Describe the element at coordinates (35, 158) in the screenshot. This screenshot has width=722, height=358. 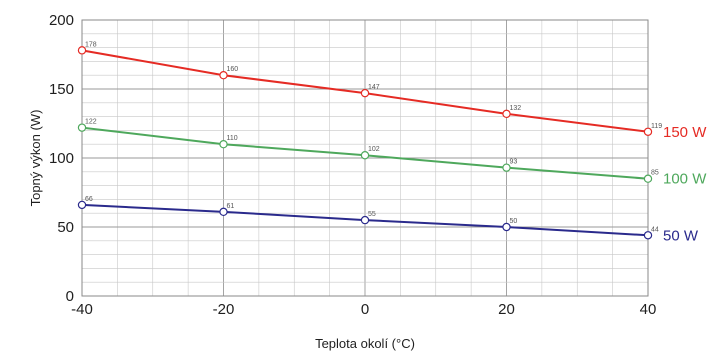
I see `y-axis-label: Topný výkon (W)` at that location.